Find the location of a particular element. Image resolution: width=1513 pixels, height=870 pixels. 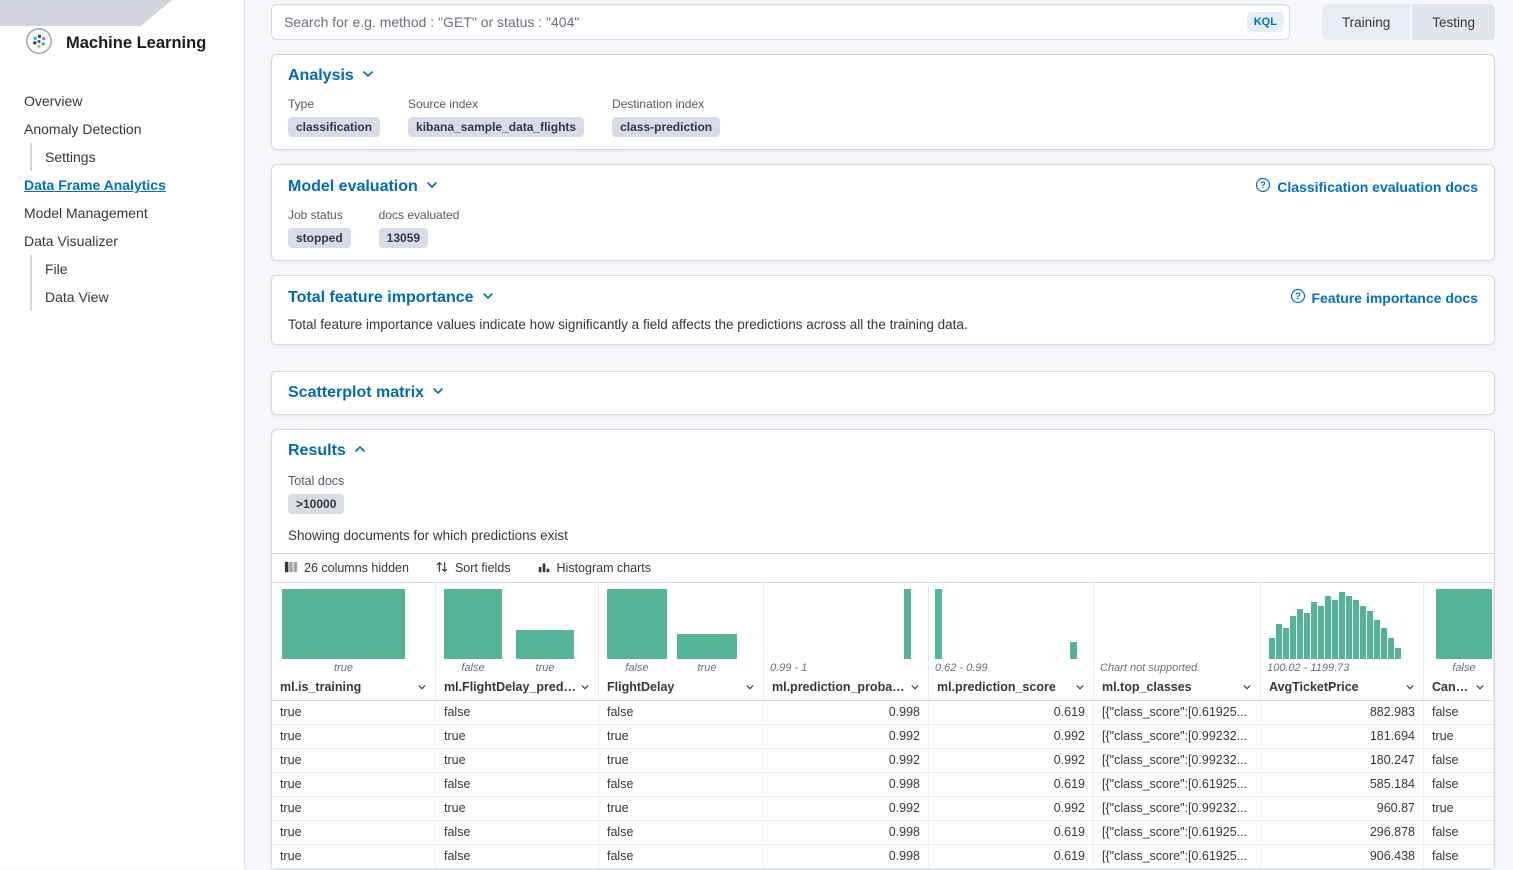

column-header-flightdelay: false true FlightDelay is located at coordinates (681, 642).